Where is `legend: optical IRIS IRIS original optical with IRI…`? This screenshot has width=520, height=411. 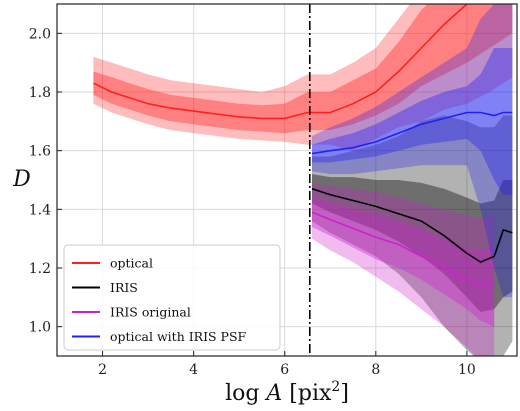 legend: optical IRIS IRIS original optical with IRI… is located at coordinates (172, 297).